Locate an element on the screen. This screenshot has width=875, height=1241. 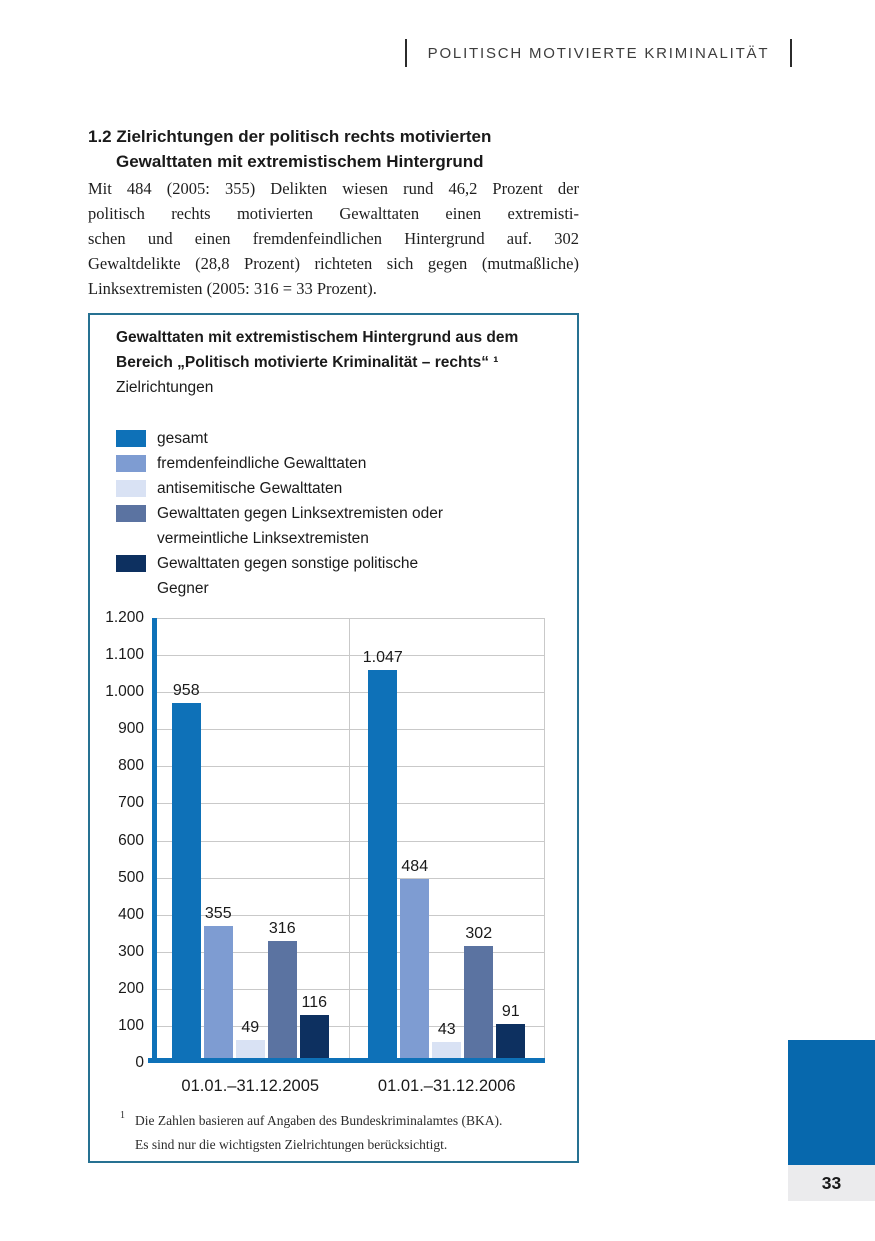
x-category-label: 01.01.–31.12.2006 is located at coordinates (446, 1086).